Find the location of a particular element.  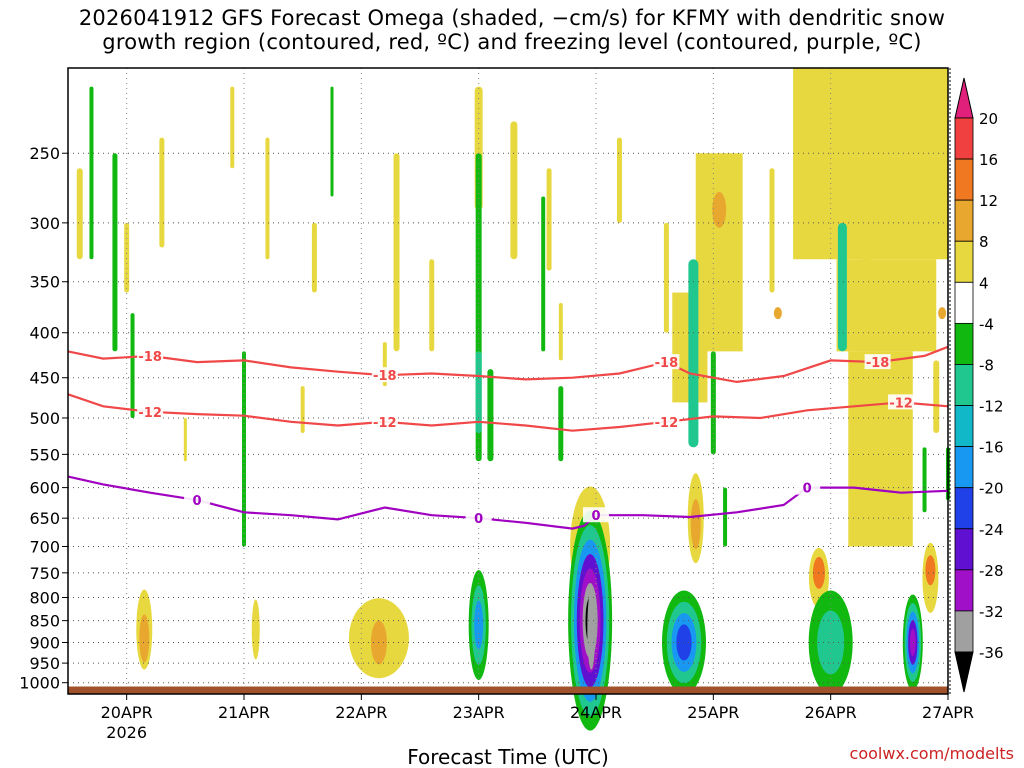

y-tick-label: 1000 is located at coordinates (39, 683).